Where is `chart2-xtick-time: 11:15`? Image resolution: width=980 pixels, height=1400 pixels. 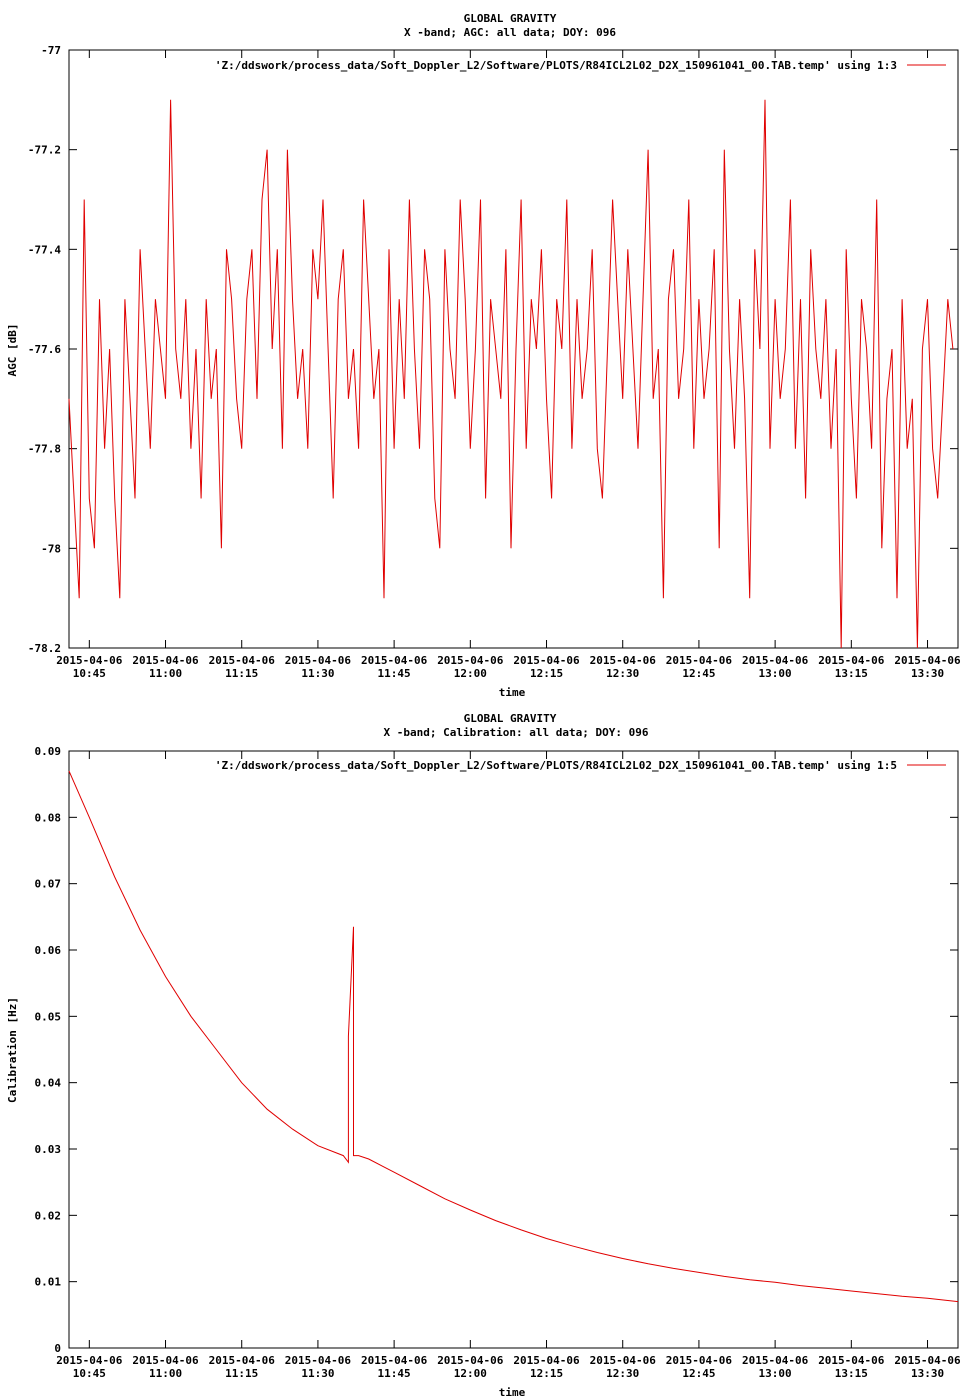
chart2-xtick-time: 11:15 is located at coordinates (241, 1373).